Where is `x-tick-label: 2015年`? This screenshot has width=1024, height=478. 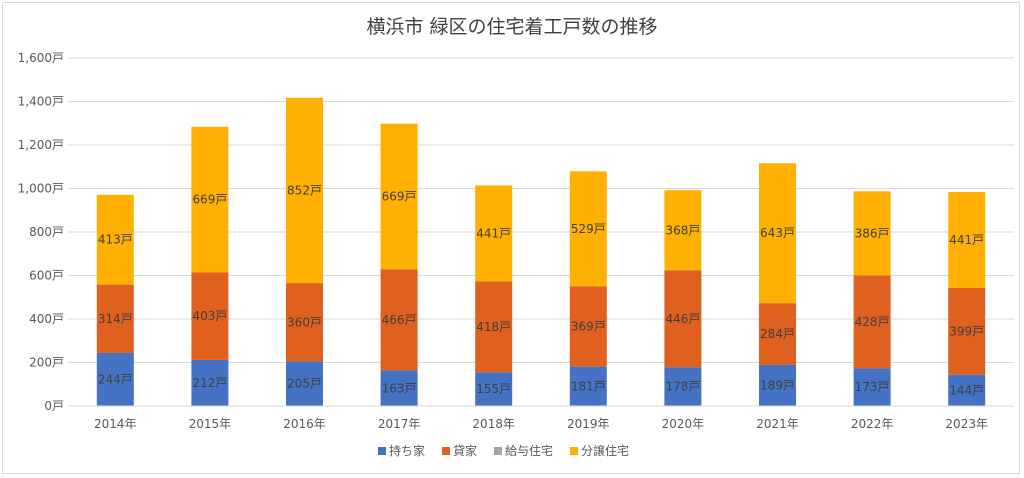
x-tick-label: 2015年 is located at coordinates (210, 424).